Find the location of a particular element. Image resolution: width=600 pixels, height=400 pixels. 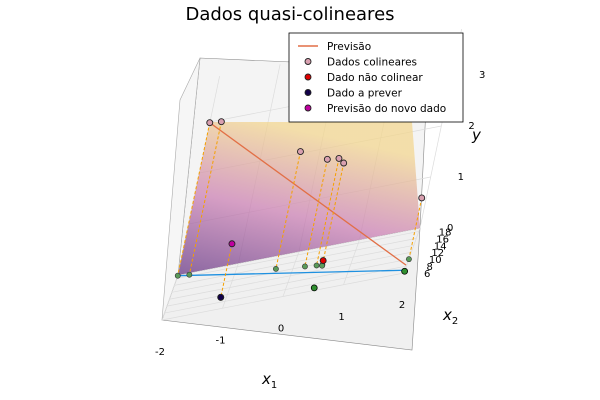

y-tick-4: 14 is located at coordinates (440, 246).